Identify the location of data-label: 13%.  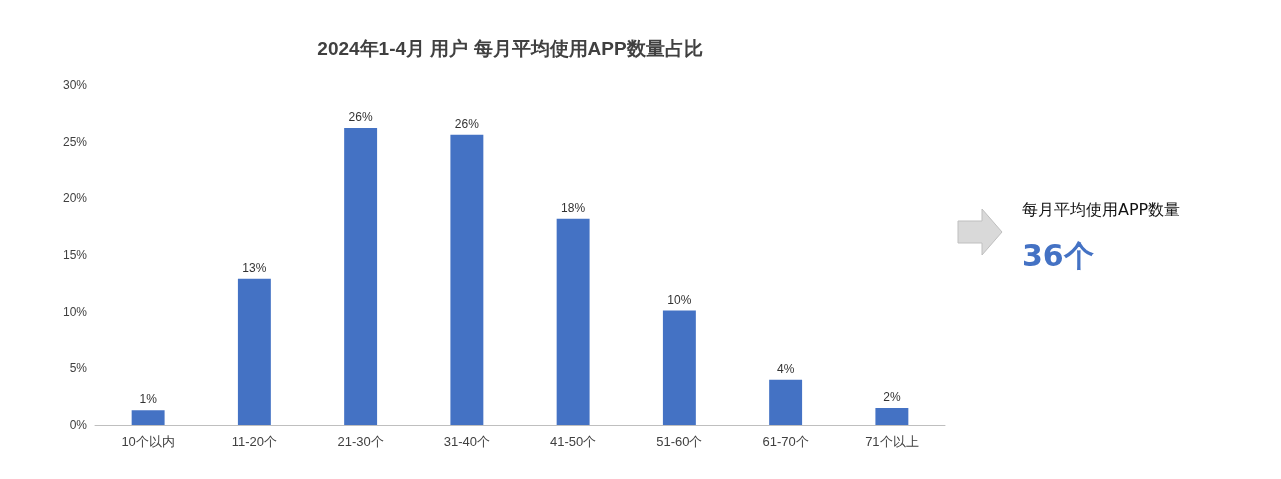
(254, 267).